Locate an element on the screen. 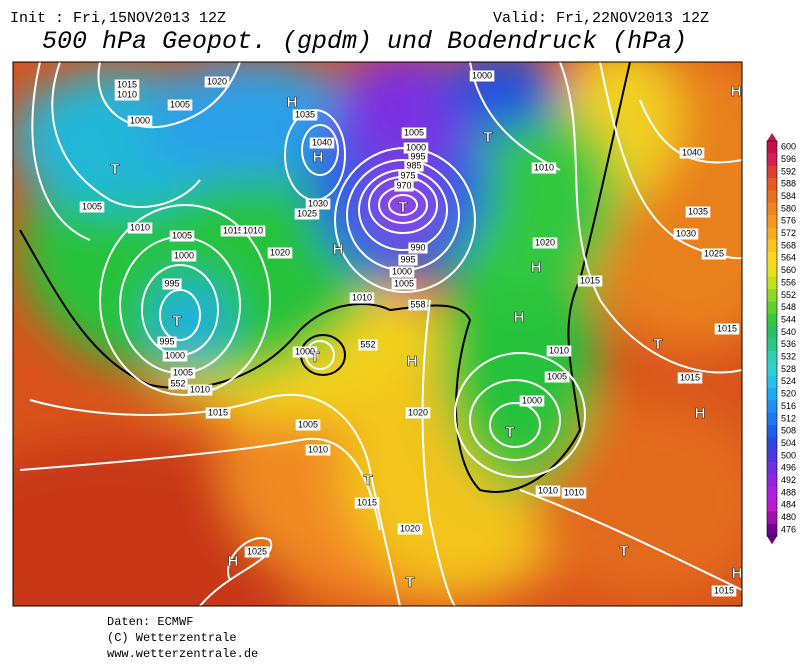 The width and height of the screenshot is (812, 671). isobar-label: 1030 is located at coordinates (318, 203).